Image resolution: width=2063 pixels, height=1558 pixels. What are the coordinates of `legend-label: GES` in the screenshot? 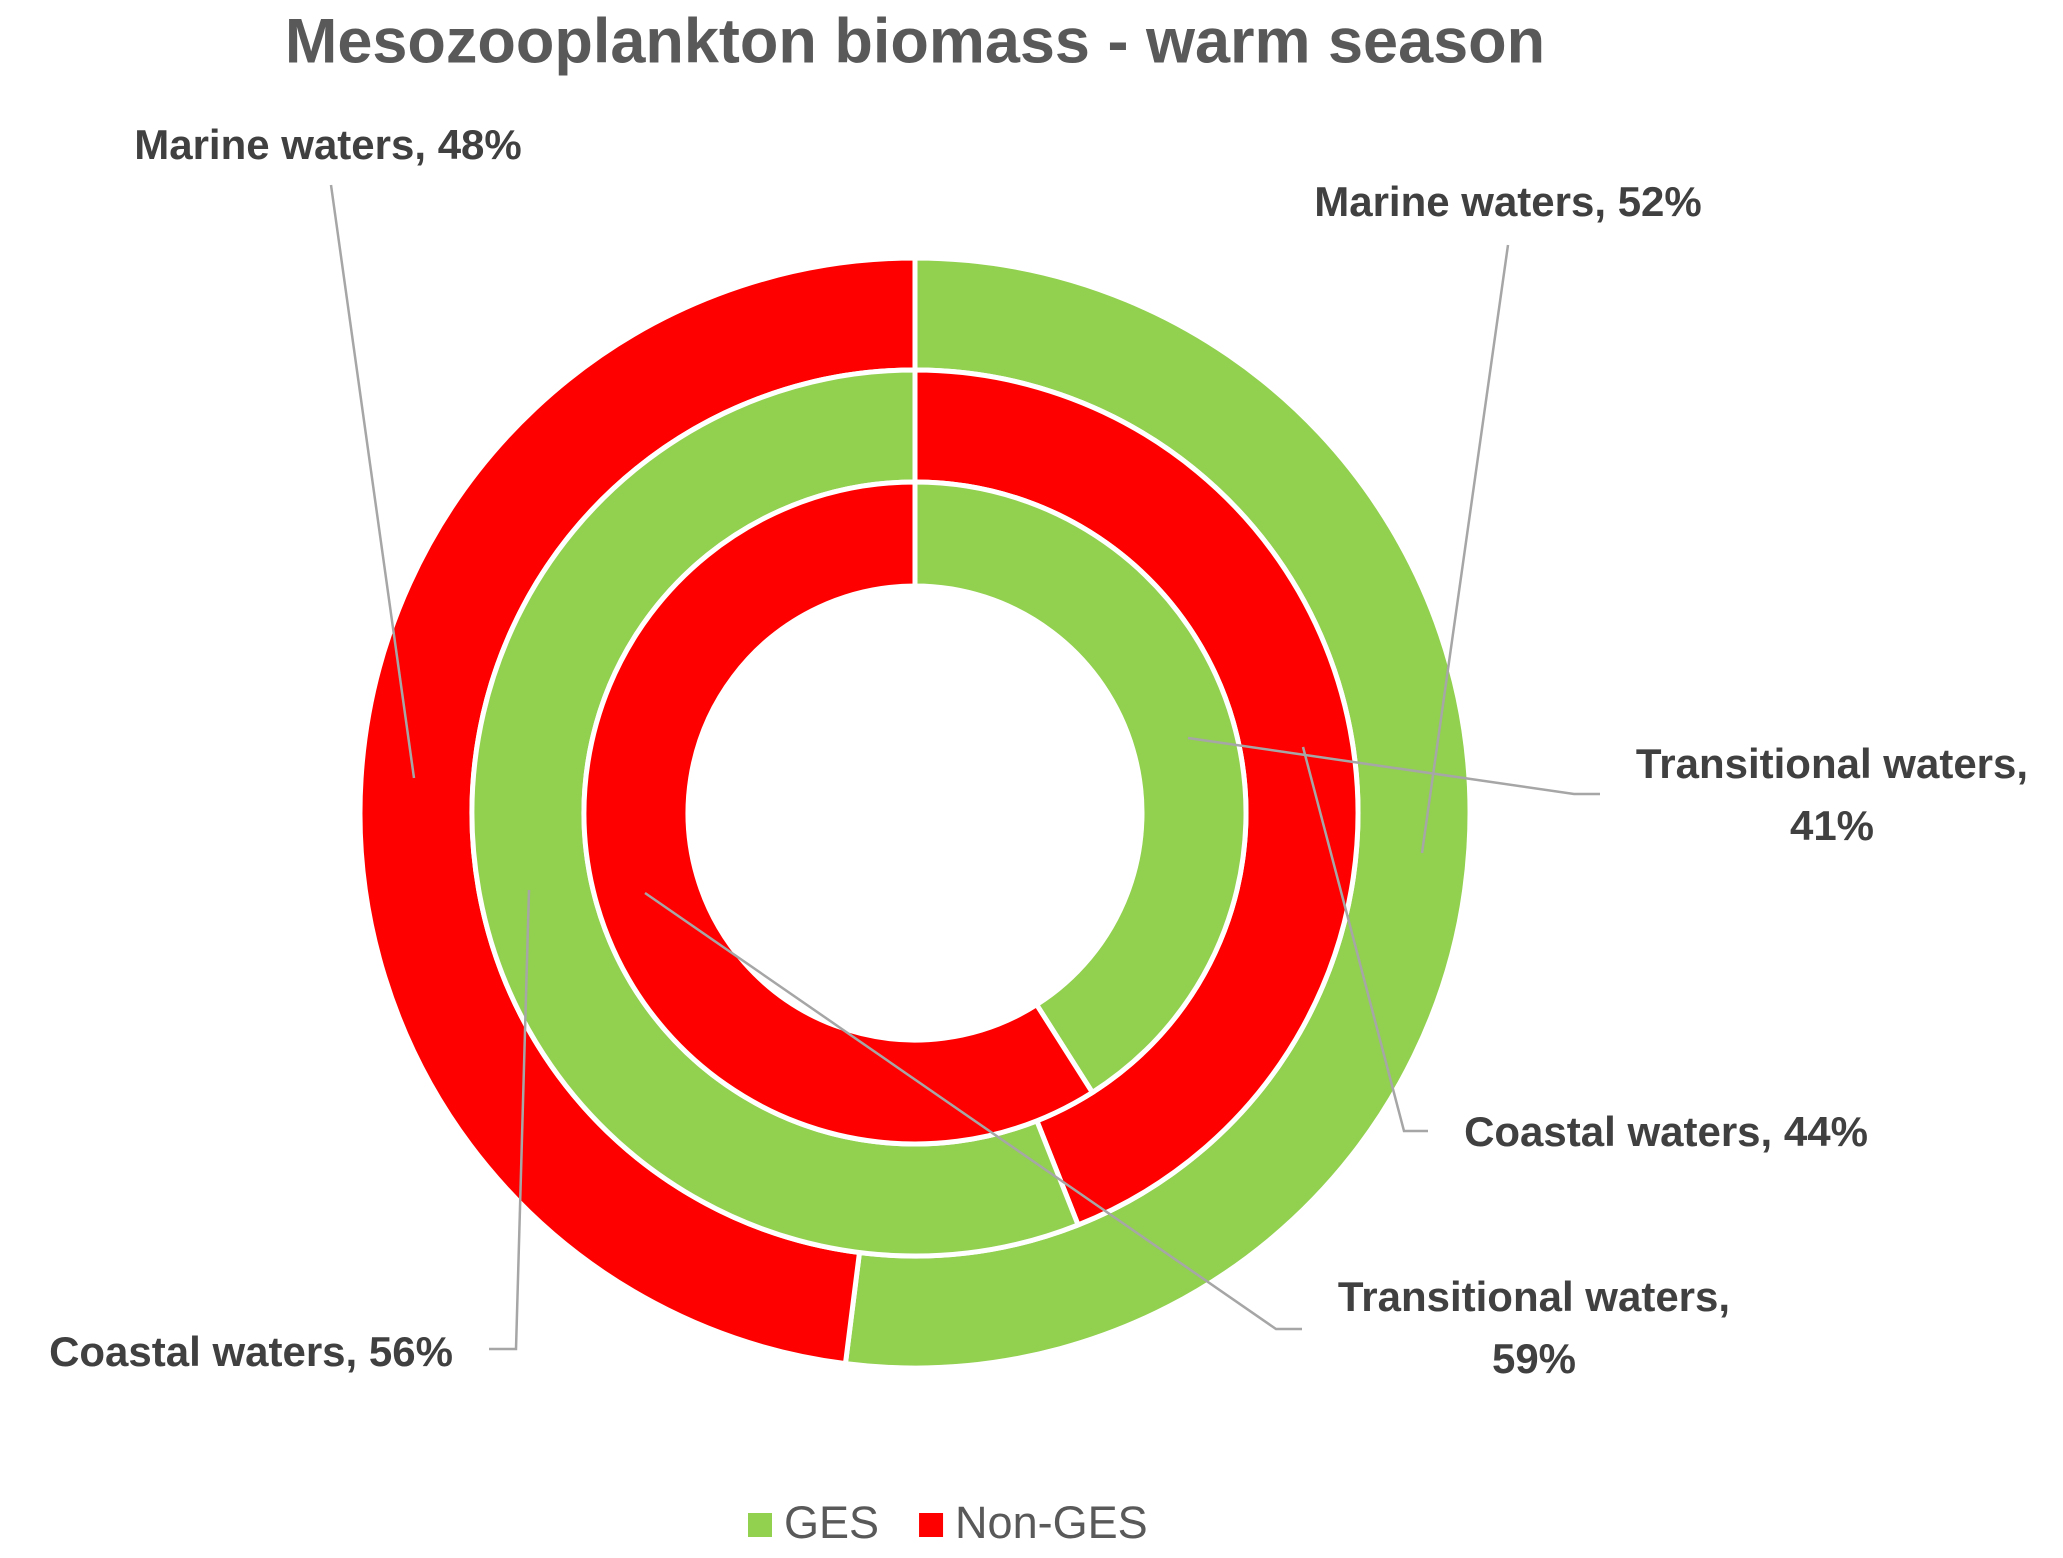 It's located at (831, 1522).